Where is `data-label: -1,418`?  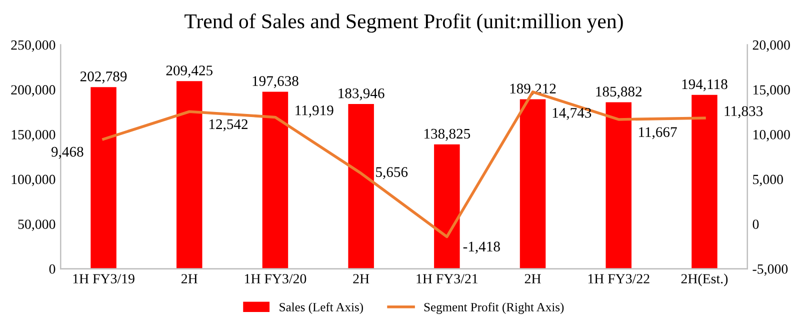 data-label: -1,418 is located at coordinates (481, 248).